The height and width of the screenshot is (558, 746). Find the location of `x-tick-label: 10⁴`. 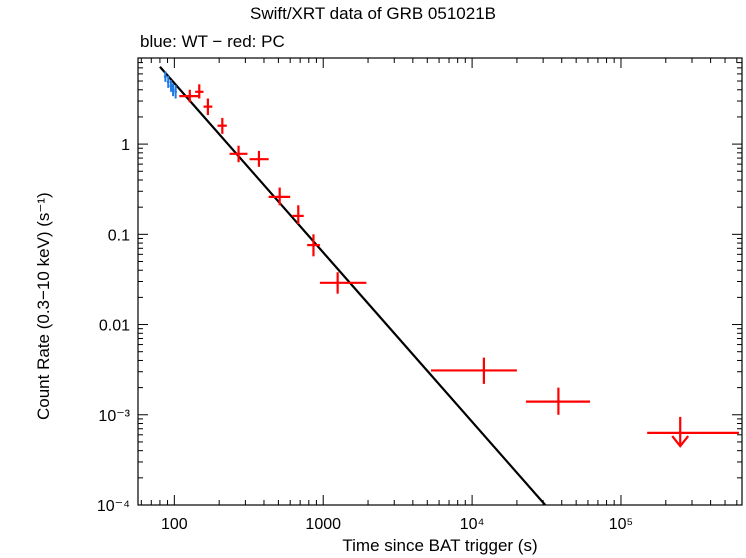

x-tick-label: 10⁴ is located at coordinates (472, 524).